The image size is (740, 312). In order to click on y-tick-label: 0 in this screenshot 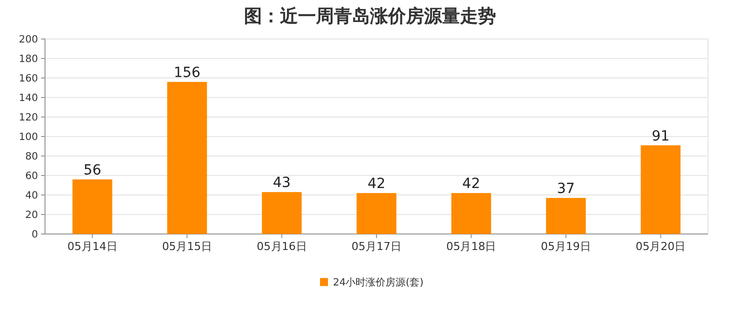, I will do `click(35, 235)`.